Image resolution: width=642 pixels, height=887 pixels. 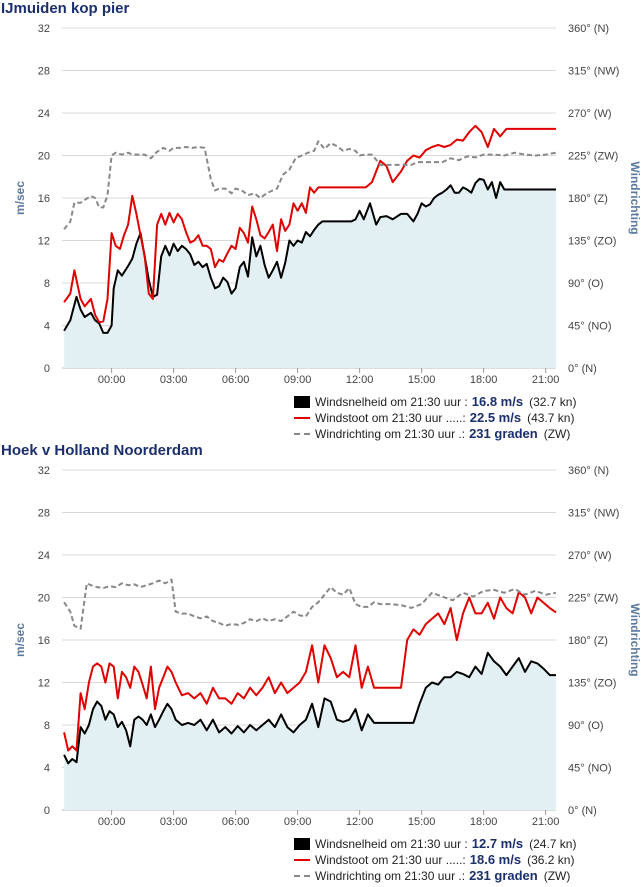 I want to click on legend-value: 22.5 m/s, so click(x=495, y=417).